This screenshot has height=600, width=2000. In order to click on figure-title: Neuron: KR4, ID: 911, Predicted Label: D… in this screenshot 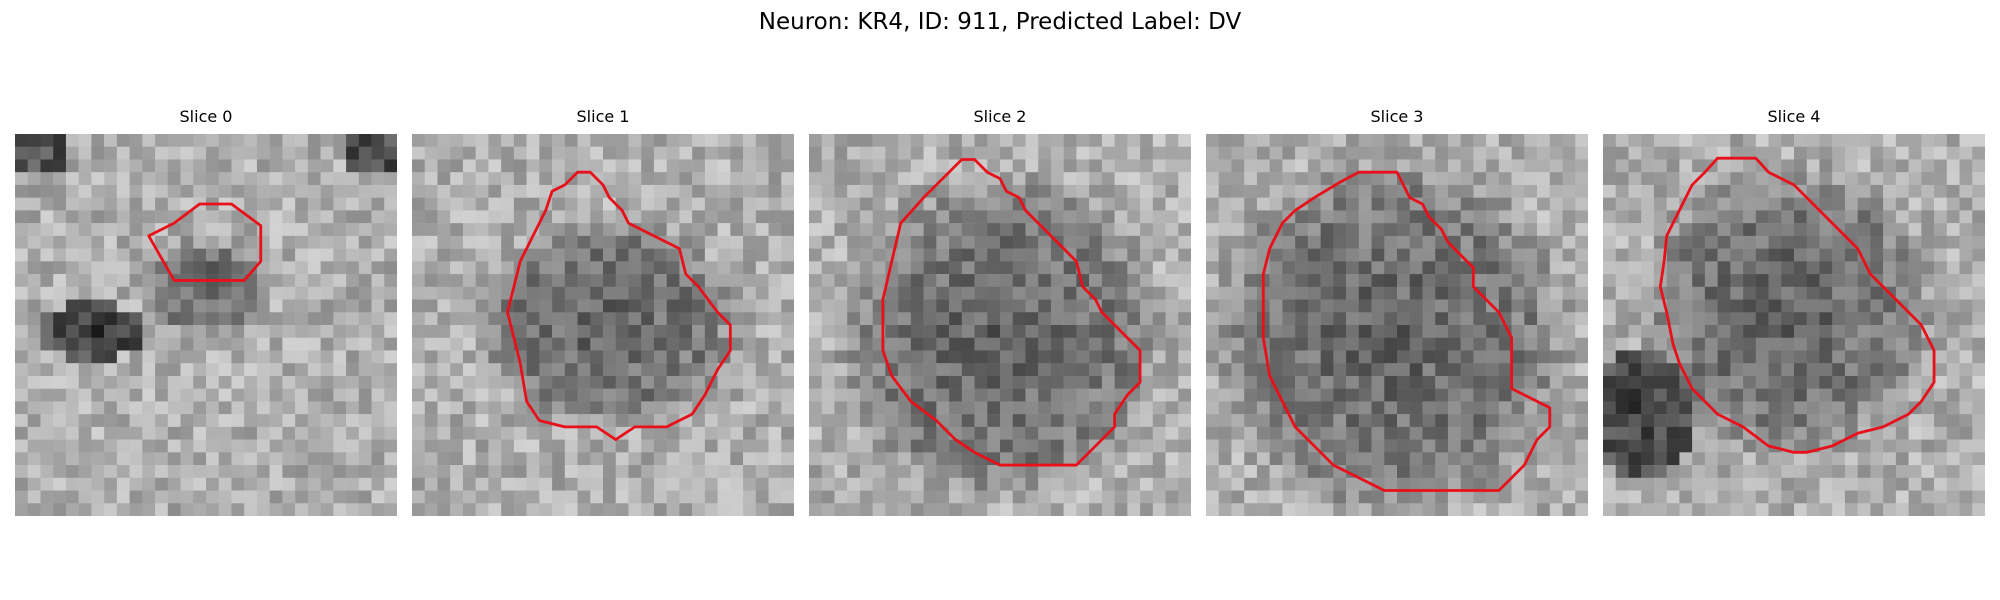, I will do `click(1000, 22)`.